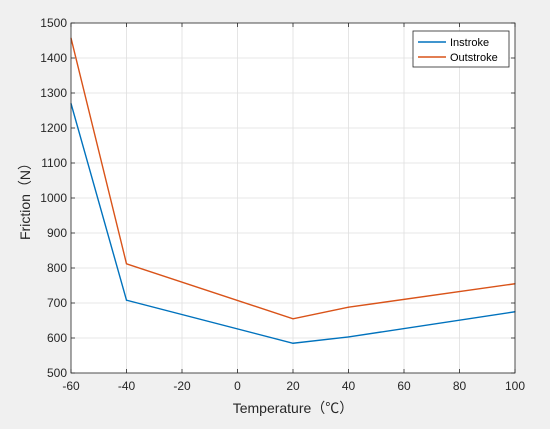 The image size is (550, 429). Describe the element at coordinates (293, 408) in the screenshot. I see `x-axis-label: Temperature（℃）` at that location.